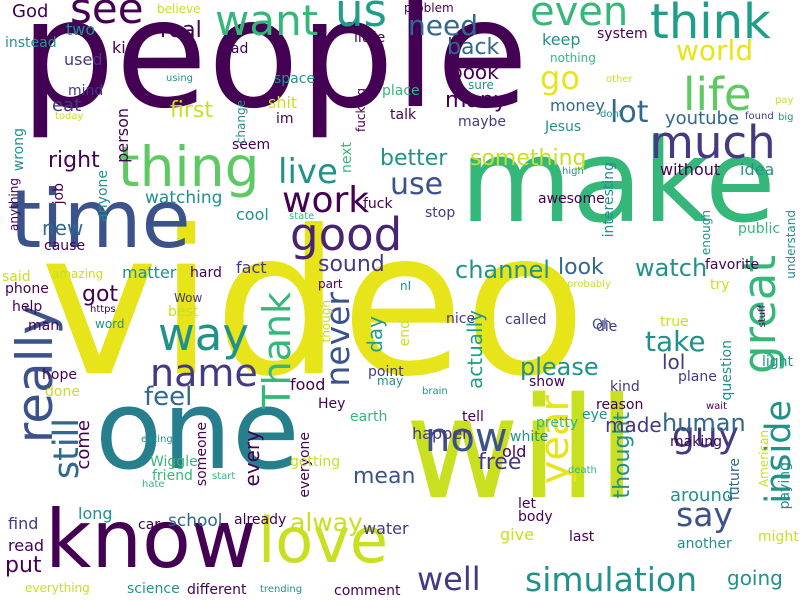 The width and height of the screenshot is (800, 600). I want to click on word-thing: thing, so click(189, 167).